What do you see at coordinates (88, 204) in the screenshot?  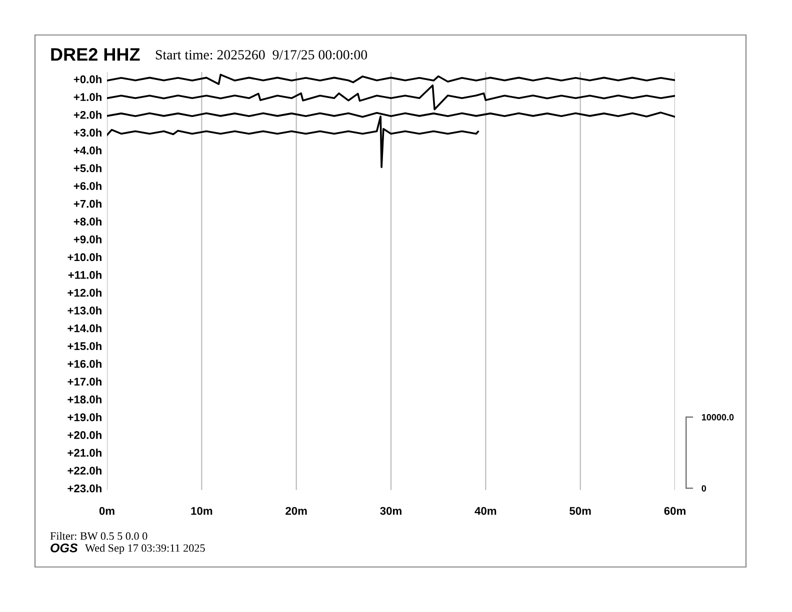 I see `y-tick-label: +7.0h` at bounding box center [88, 204].